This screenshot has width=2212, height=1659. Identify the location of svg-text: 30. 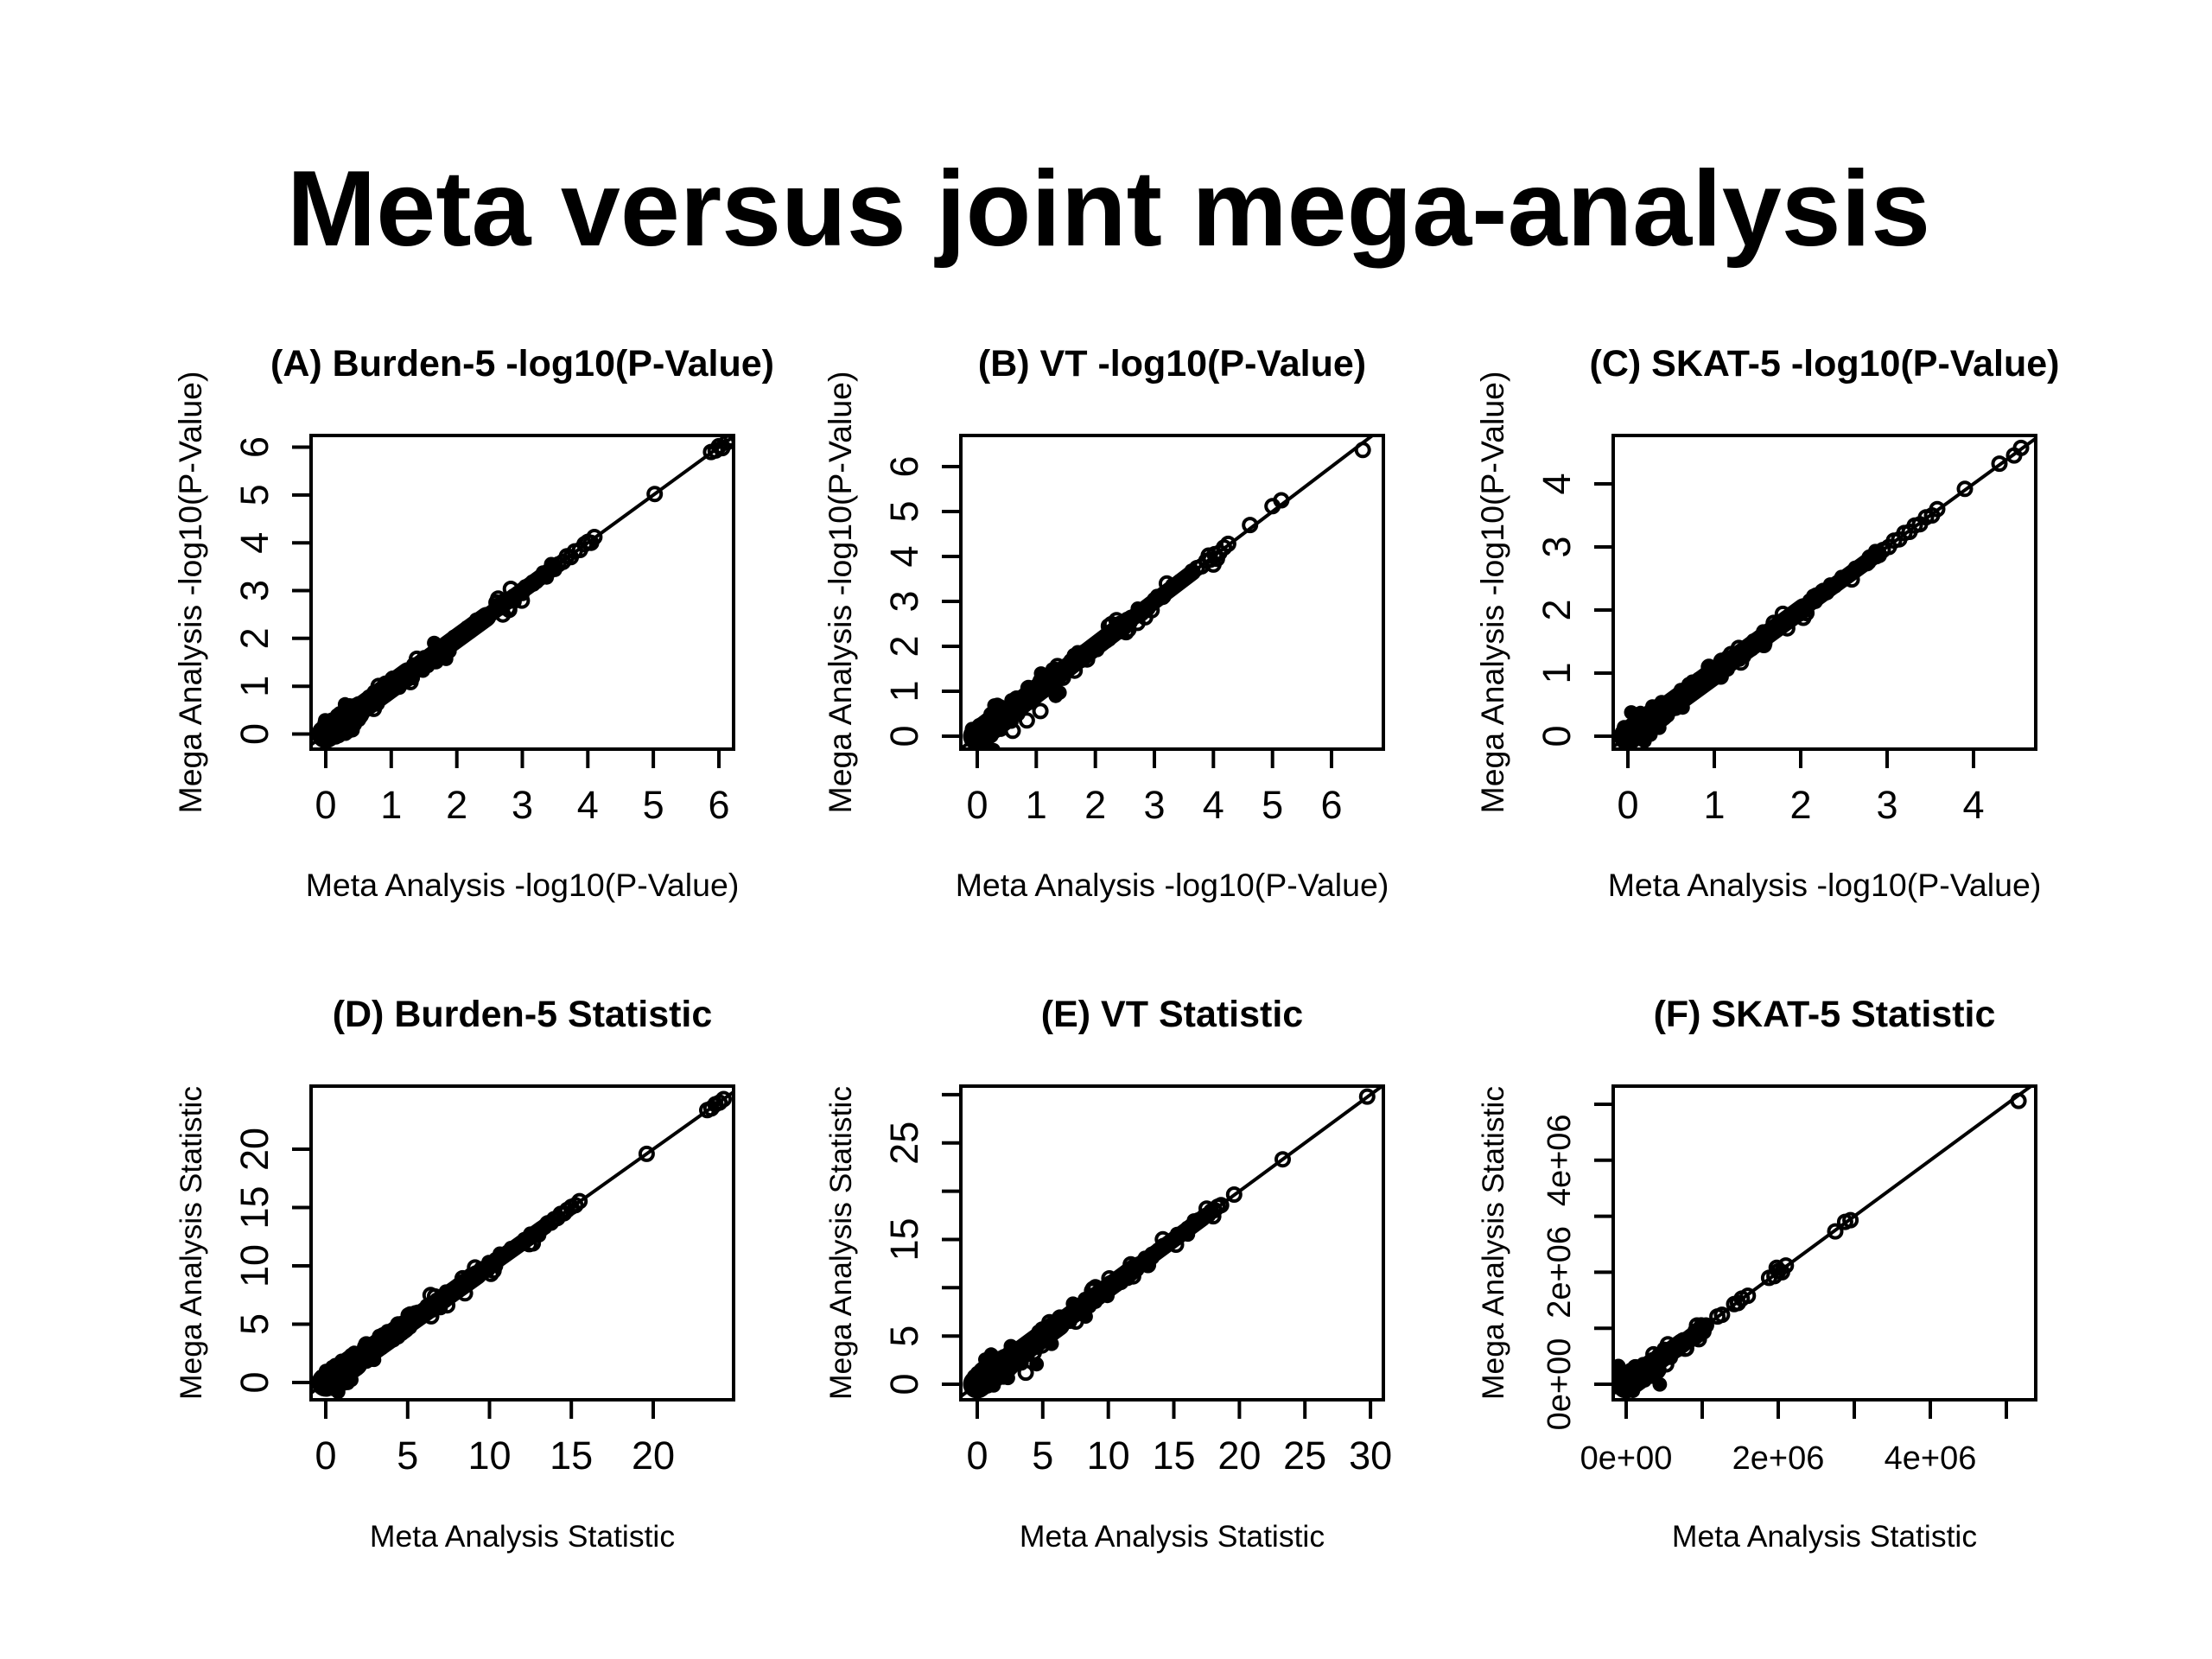
(1370, 1455).